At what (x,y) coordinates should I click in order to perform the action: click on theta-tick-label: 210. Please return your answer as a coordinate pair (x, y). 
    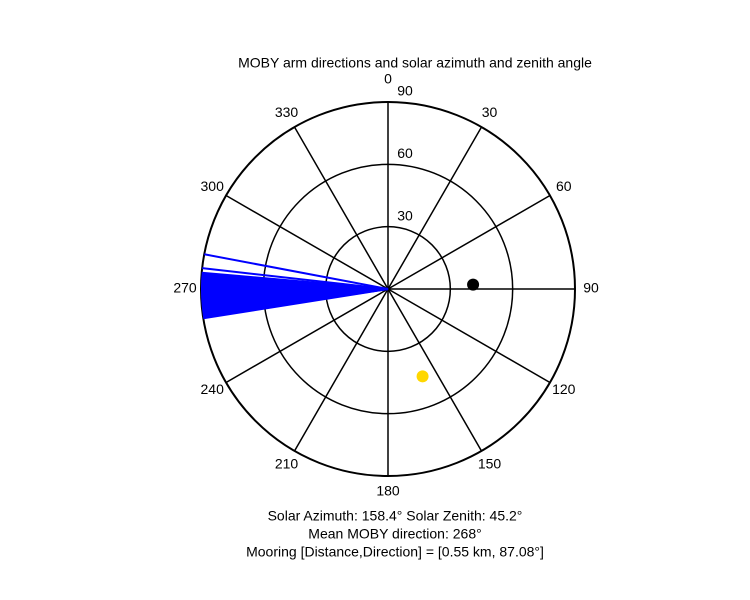
    Looking at the image, I should click on (287, 464).